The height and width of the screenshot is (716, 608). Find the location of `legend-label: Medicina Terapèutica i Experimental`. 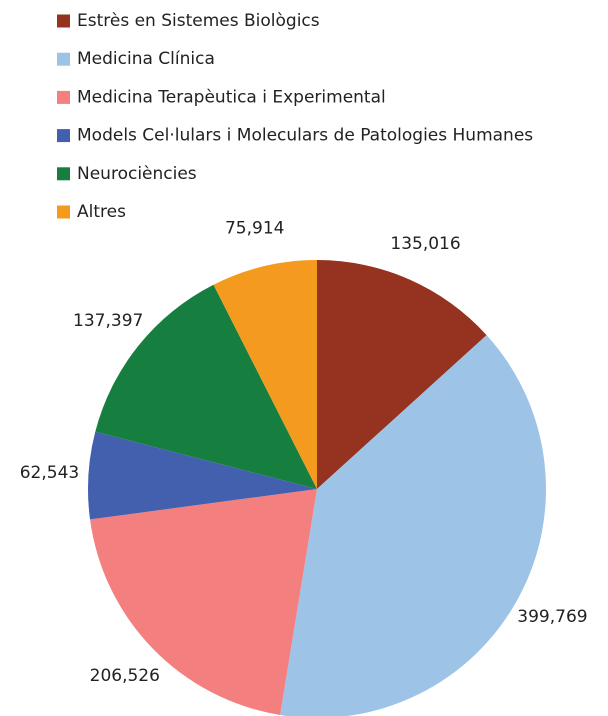

legend-label: Medicina Terapèutica i Experimental is located at coordinates (231, 97).